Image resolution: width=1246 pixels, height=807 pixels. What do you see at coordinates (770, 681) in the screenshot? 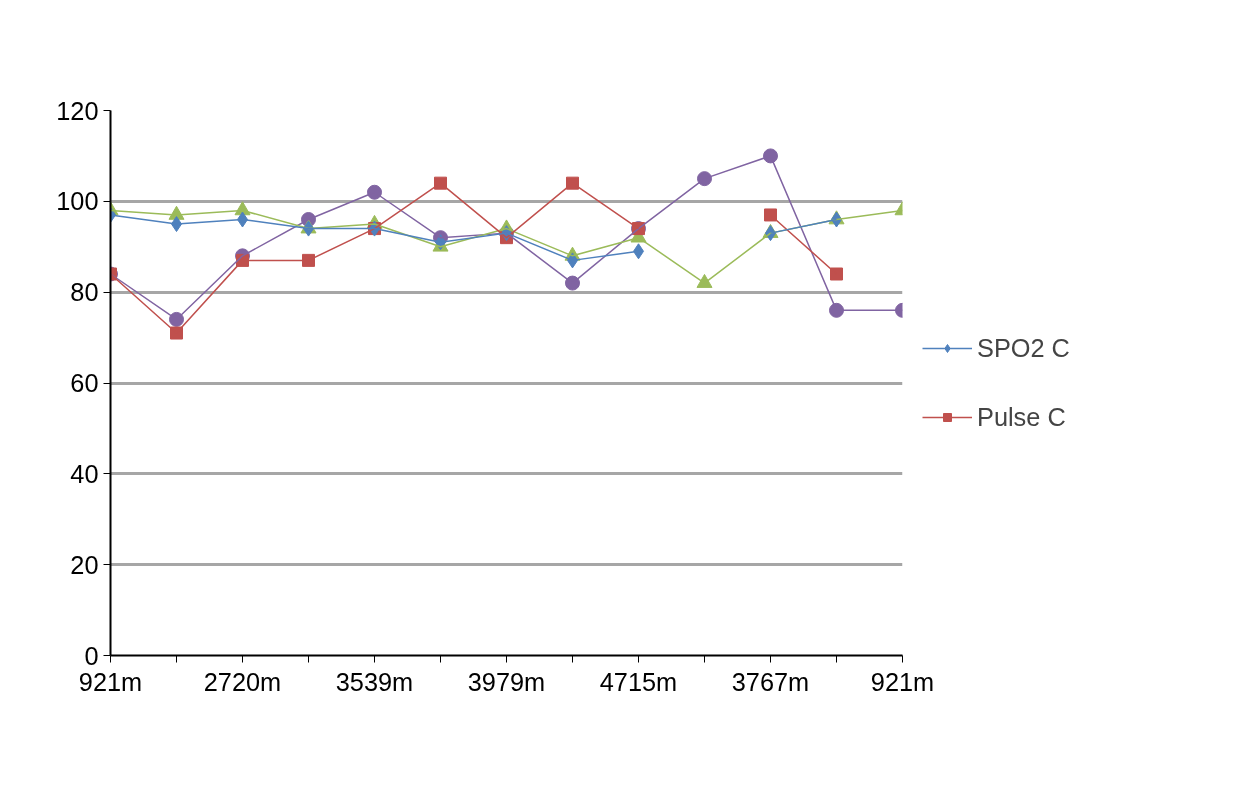
I see `x-tick-label: 3767m` at bounding box center [770, 681].